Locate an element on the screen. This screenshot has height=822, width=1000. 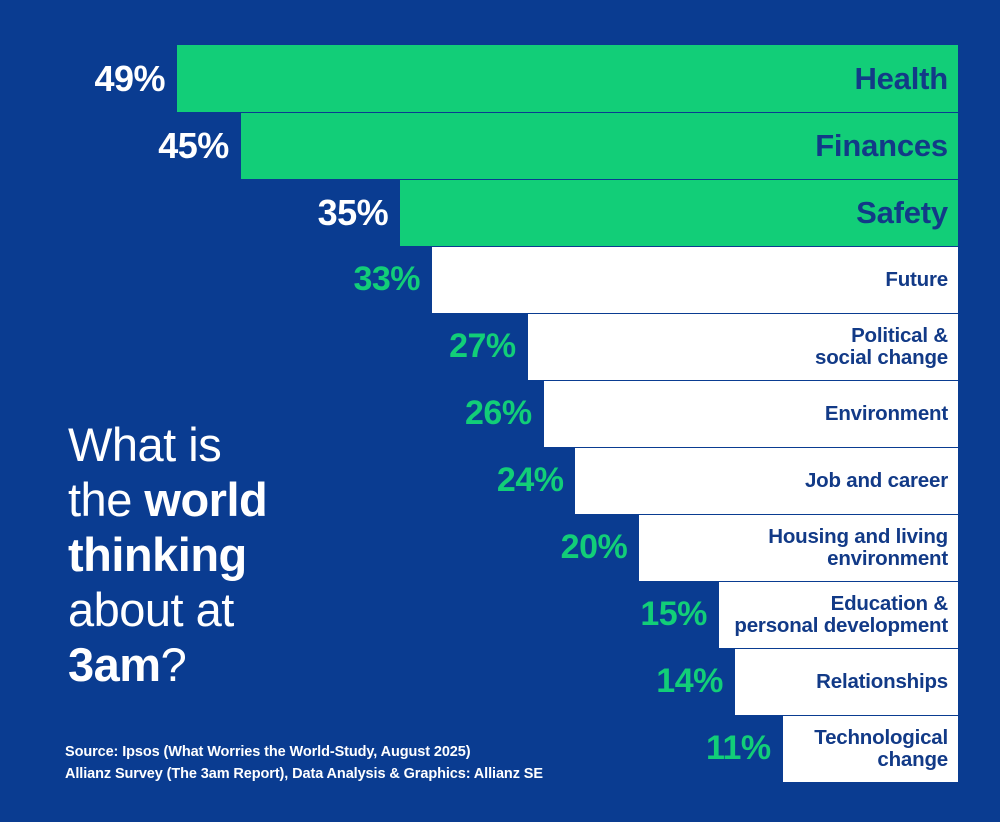
bar-row: 27% Political & social change is located at coordinates (500, 346).